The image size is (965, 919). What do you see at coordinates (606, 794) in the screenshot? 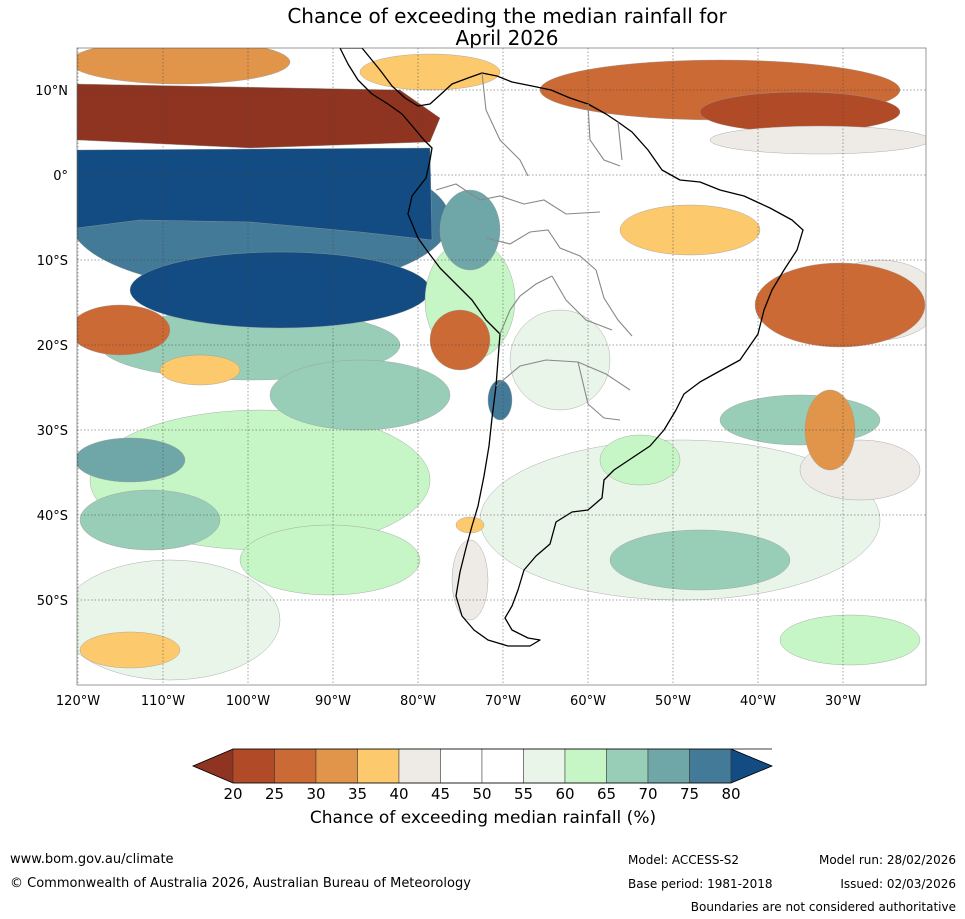
I see `colorbar-tick-65: 65` at bounding box center [606, 794].